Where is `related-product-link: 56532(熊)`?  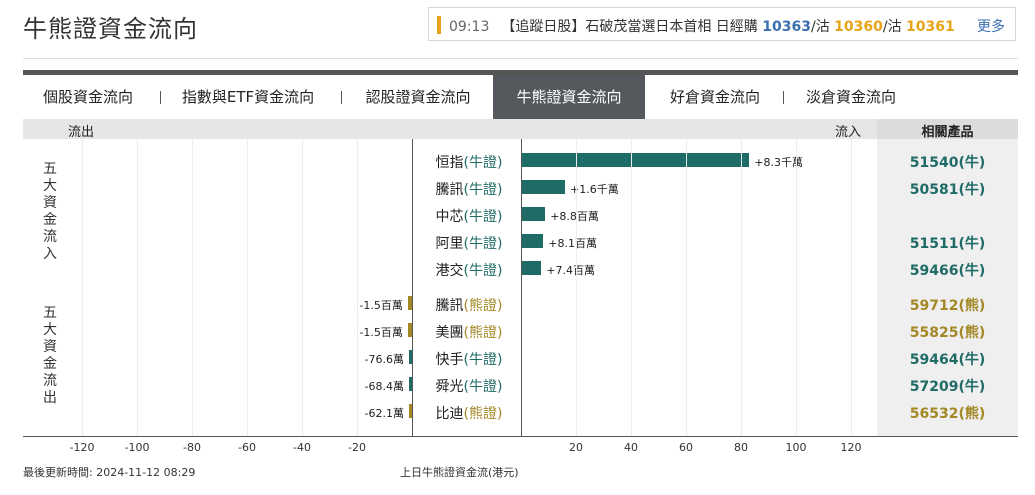
related-product-link: 56532(熊) is located at coordinates (947, 414).